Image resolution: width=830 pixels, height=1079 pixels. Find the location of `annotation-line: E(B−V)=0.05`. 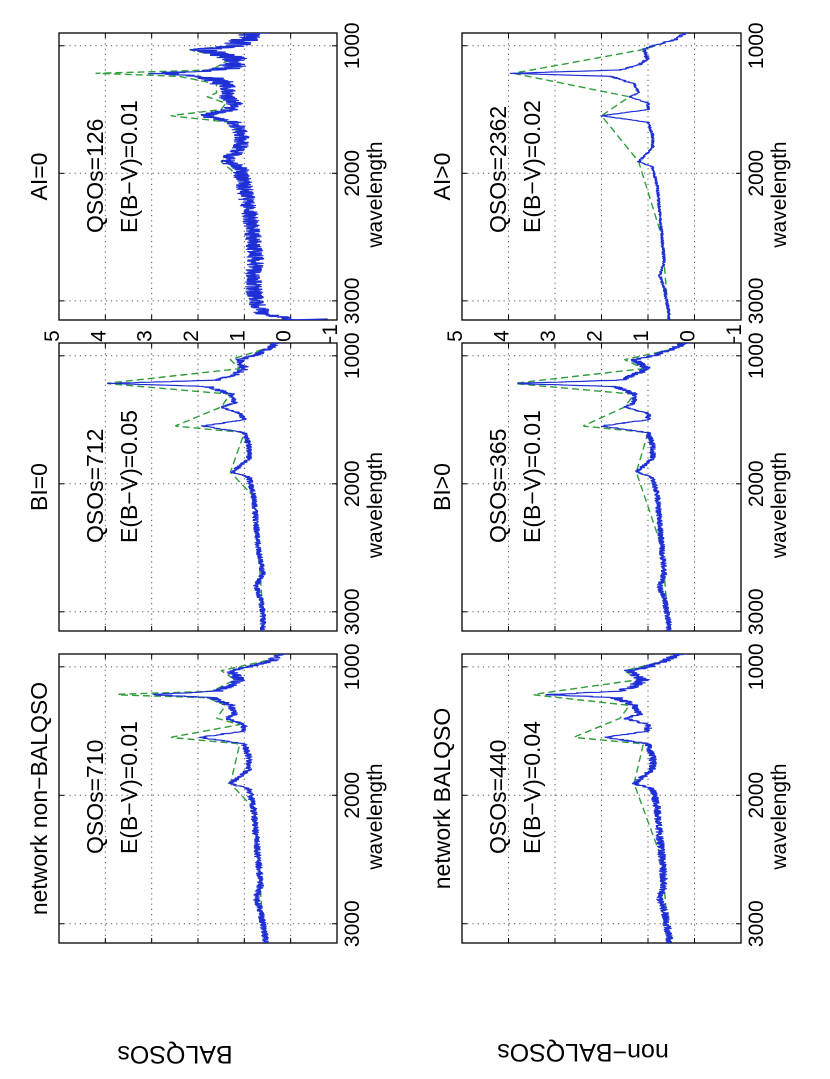

annotation-line: E(B−V)=0.05 is located at coordinates (129, 476).